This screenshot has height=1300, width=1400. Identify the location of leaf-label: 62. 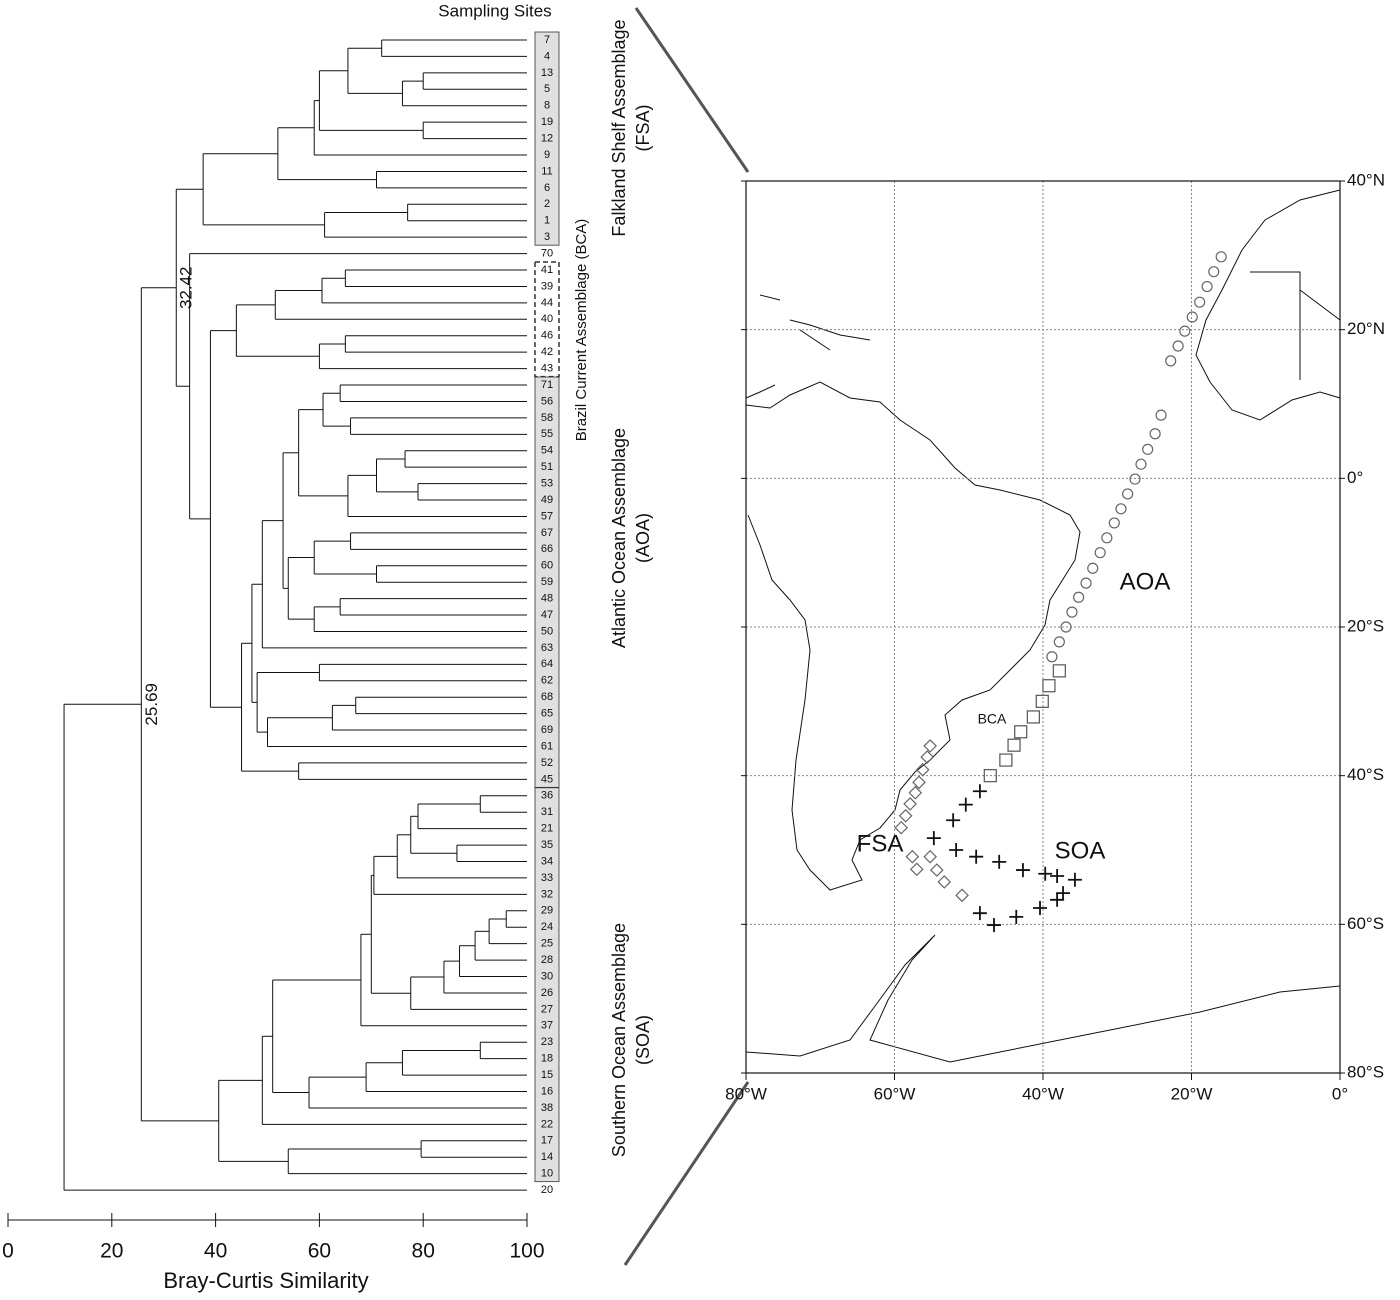
(547, 681).